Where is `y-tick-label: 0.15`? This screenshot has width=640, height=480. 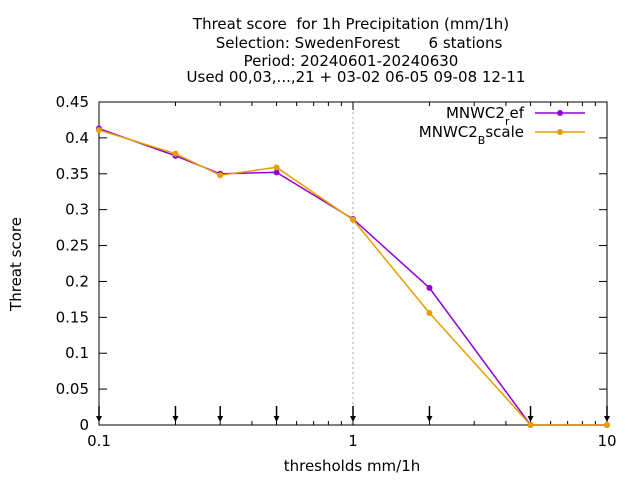
y-tick-label: 0.15 is located at coordinates (72, 317).